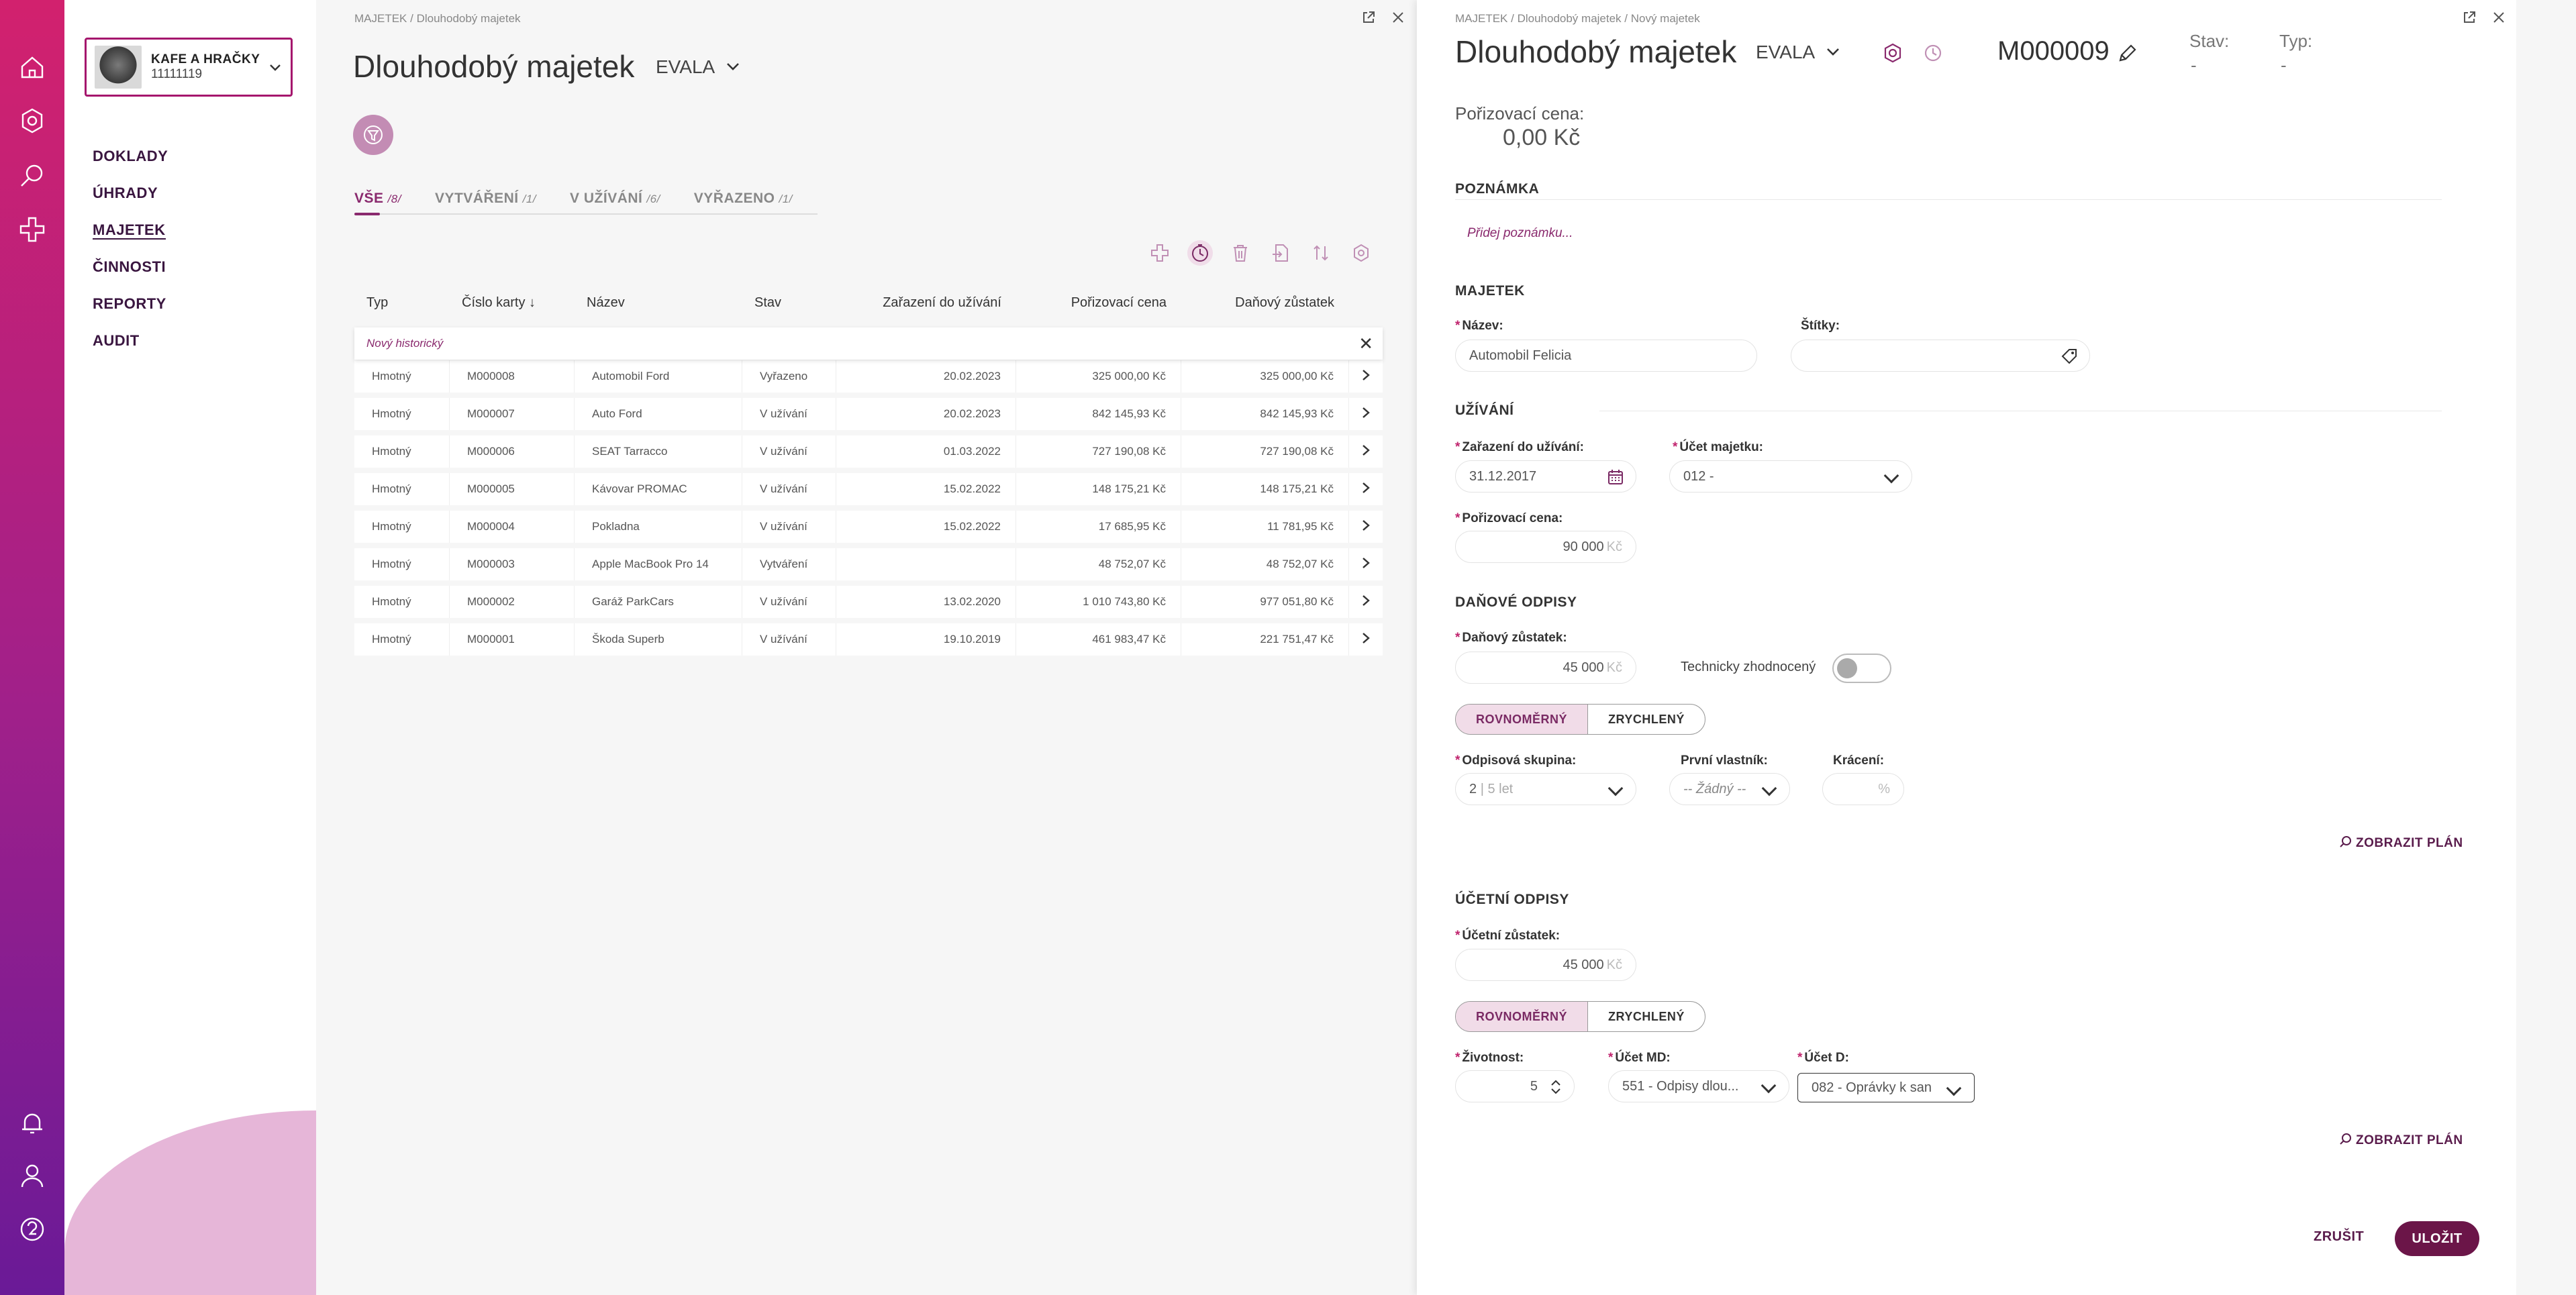 The image size is (2576, 1295). What do you see at coordinates (1515, 1086) in the screenshot?
I see `zivotnost-stepper: 5` at bounding box center [1515, 1086].